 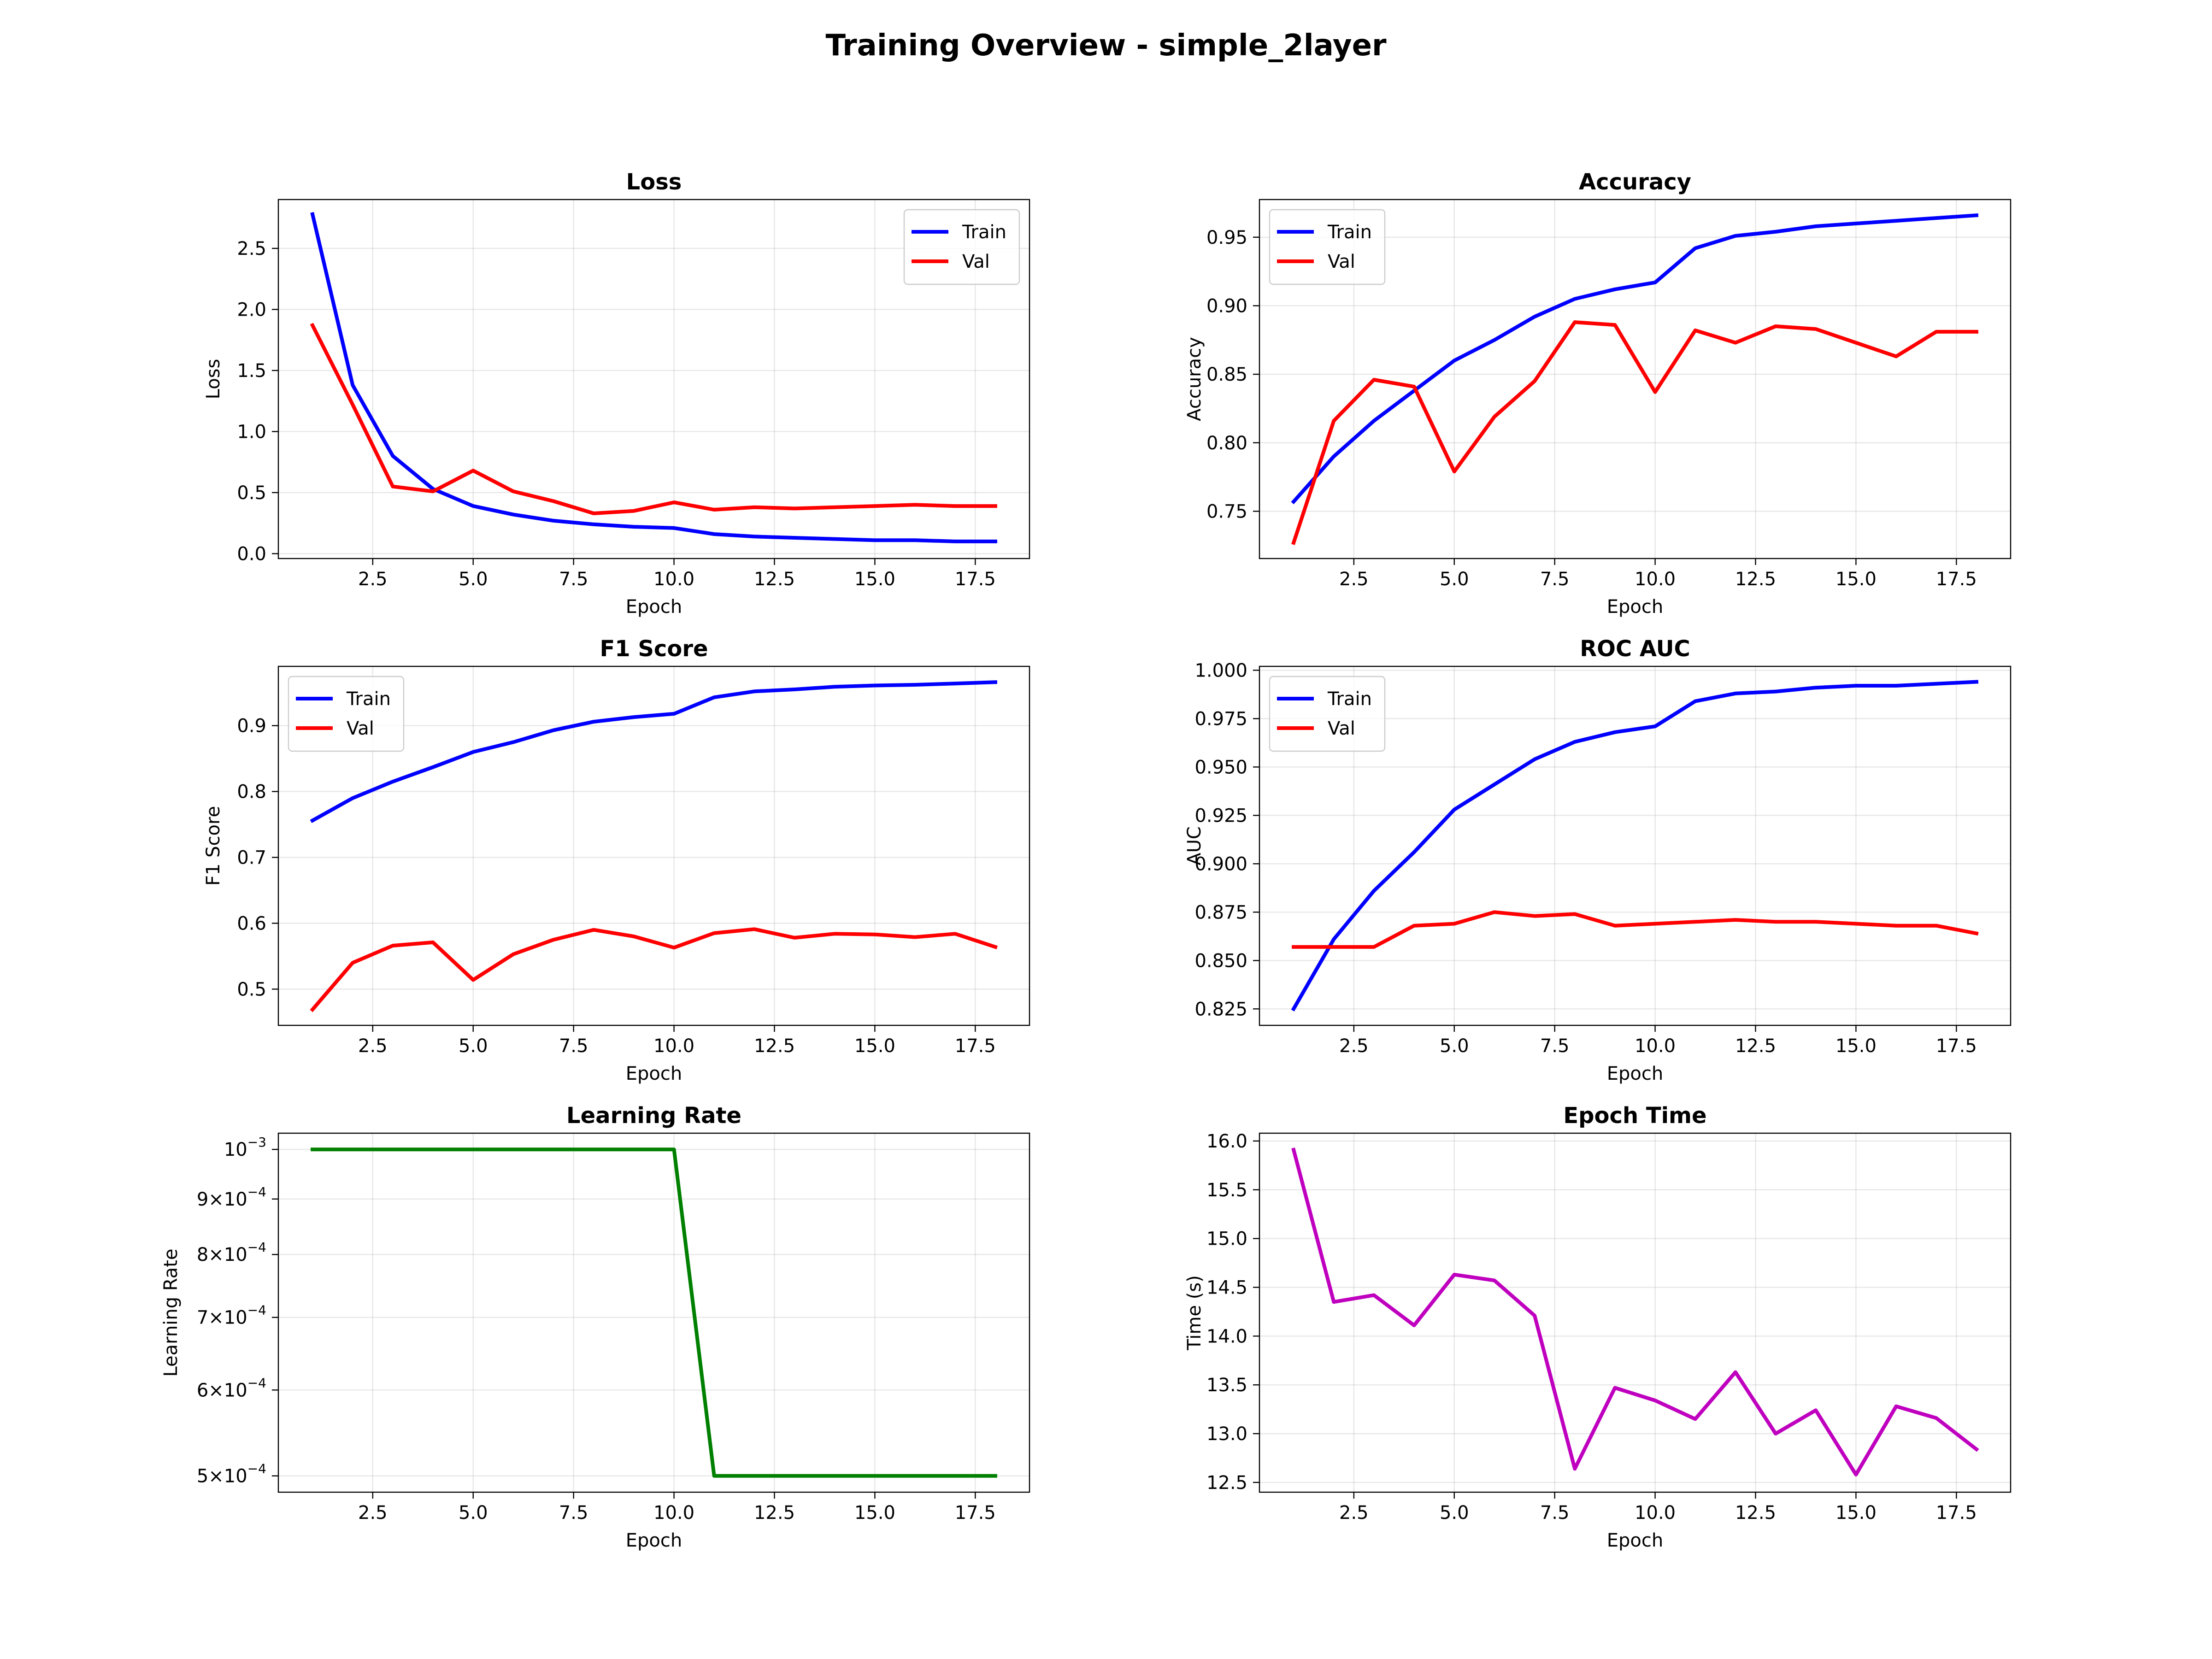 What do you see at coordinates (1226, 1190) in the screenshot?
I see `y-tick-label: 15.5` at bounding box center [1226, 1190].